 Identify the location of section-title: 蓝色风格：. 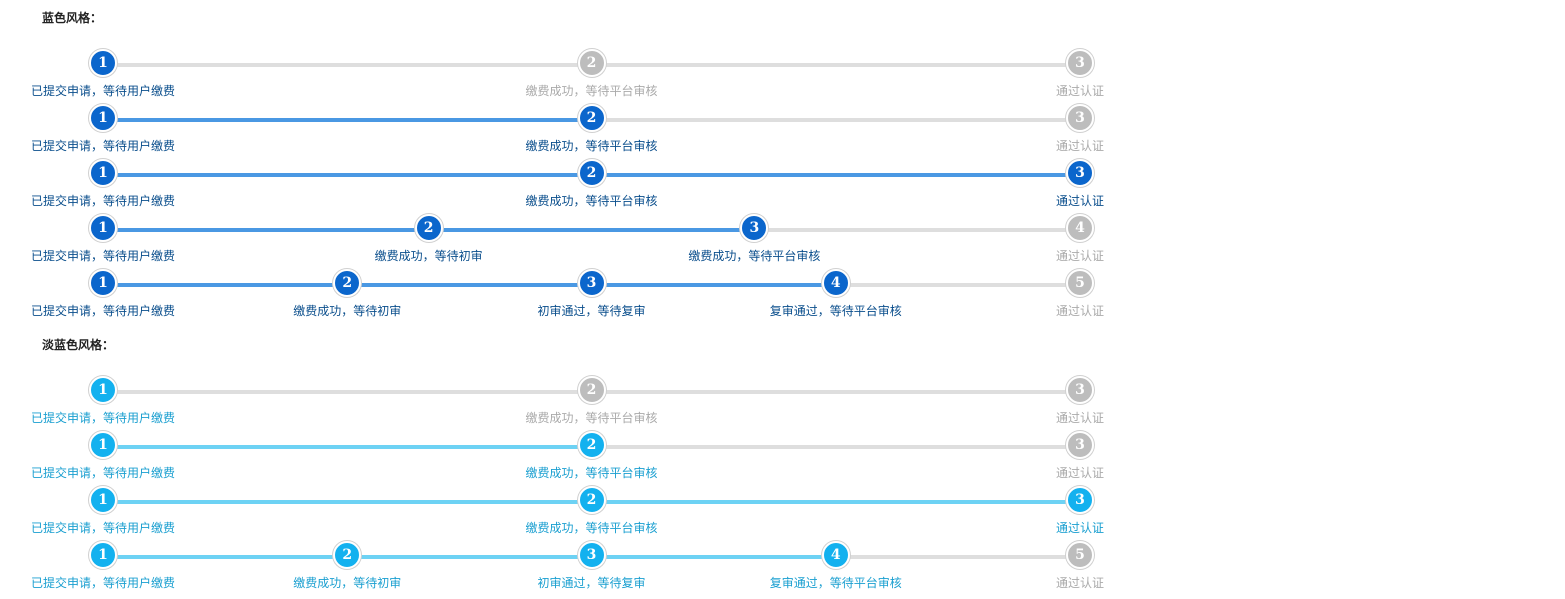
(72, 18).